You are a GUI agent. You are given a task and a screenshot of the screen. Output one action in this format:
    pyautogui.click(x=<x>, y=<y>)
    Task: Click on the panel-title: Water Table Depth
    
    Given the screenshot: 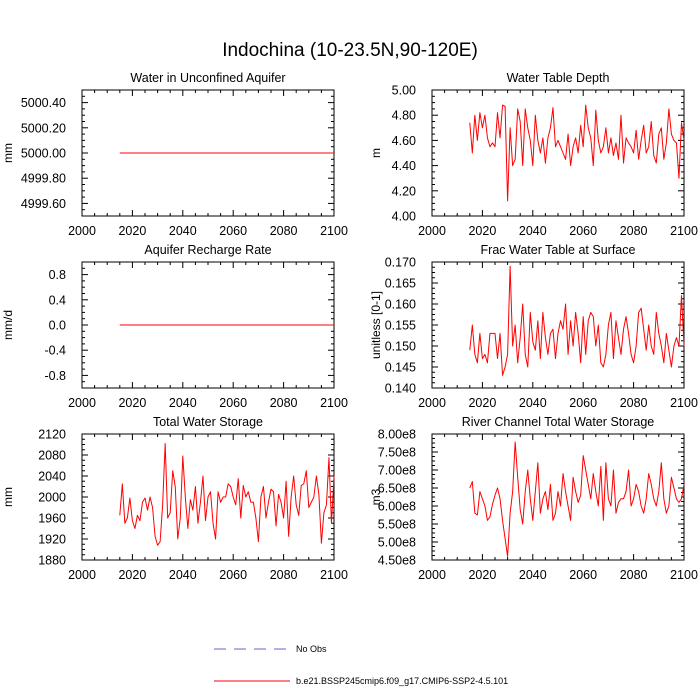 What is the action you would take?
    pyautogui.click(x=558, y=78)
    